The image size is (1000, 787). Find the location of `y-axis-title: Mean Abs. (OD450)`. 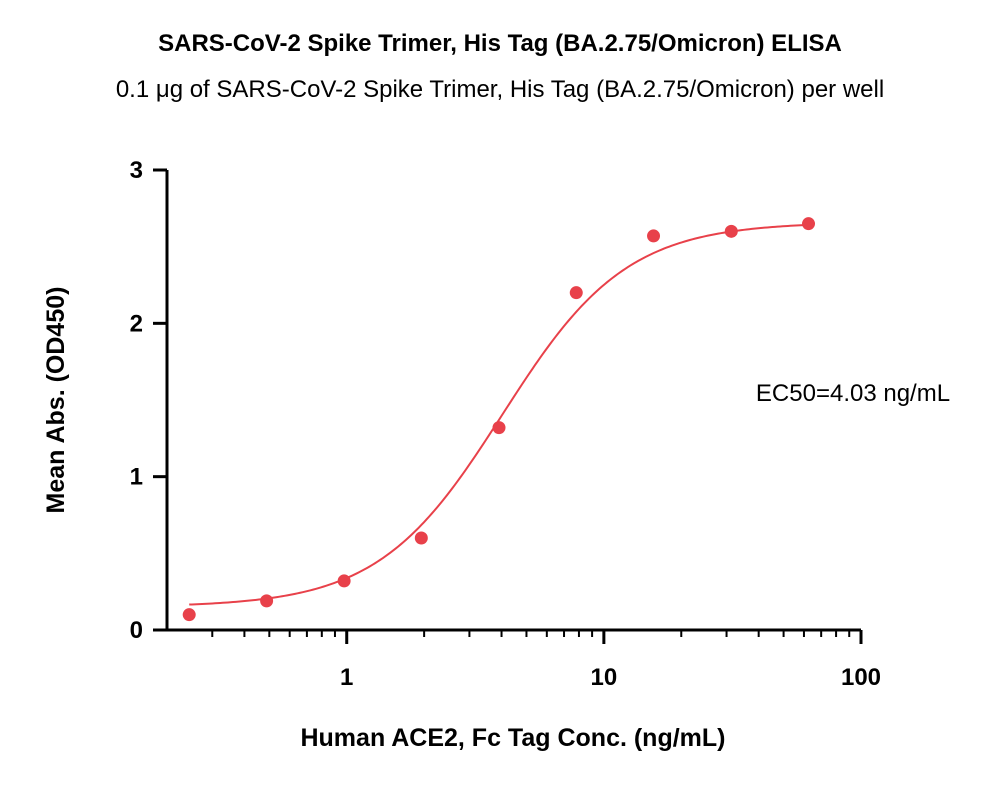

y-axis-title: Mean Abs. (OD450) is located at coordinates (56, 400).